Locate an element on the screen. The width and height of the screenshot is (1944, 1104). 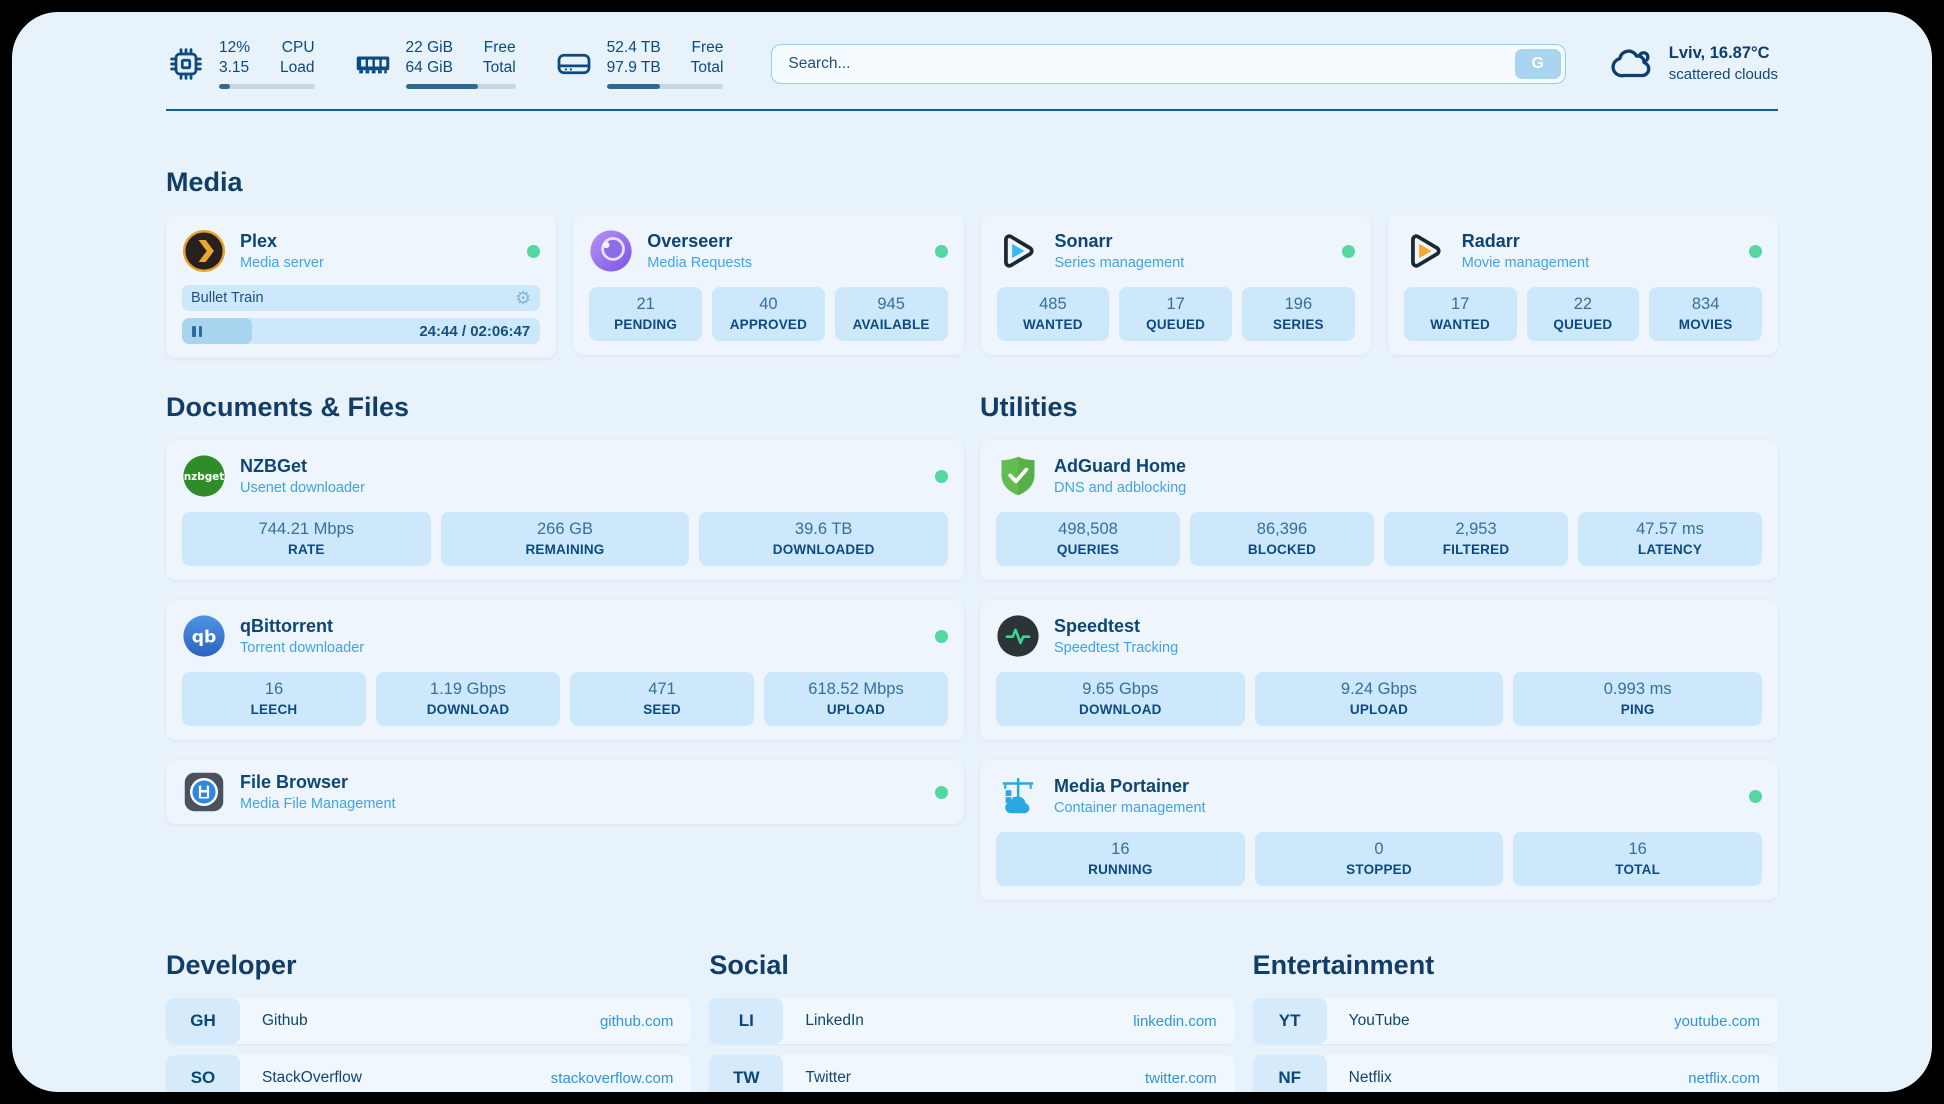
stat-chip: 17 WANTED is located at coordinates (1460, 314).